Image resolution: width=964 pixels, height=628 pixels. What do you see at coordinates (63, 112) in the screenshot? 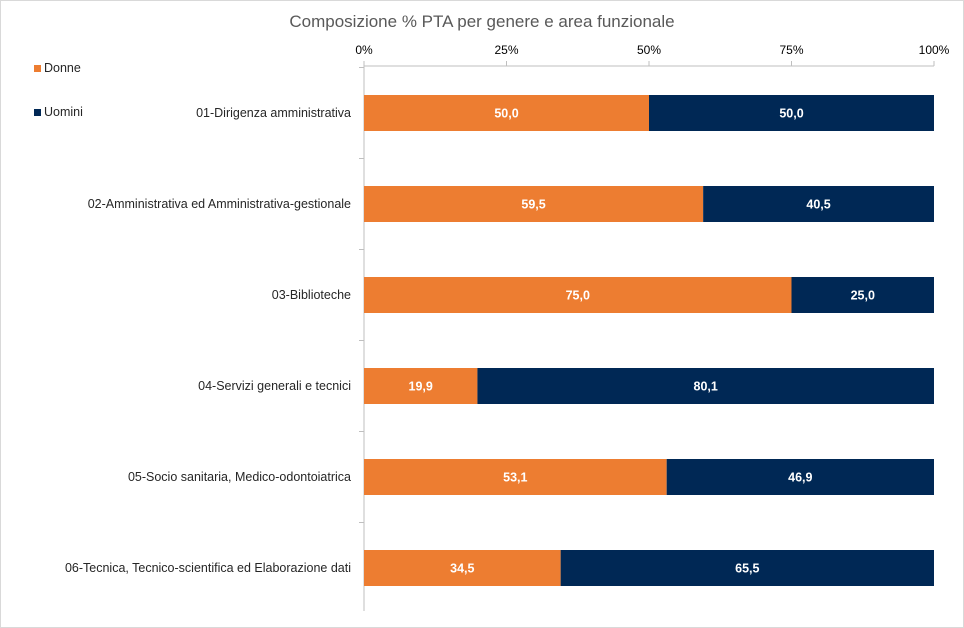
I see `legend-label-uomini: Uomini` at bounding box center [63, 112].